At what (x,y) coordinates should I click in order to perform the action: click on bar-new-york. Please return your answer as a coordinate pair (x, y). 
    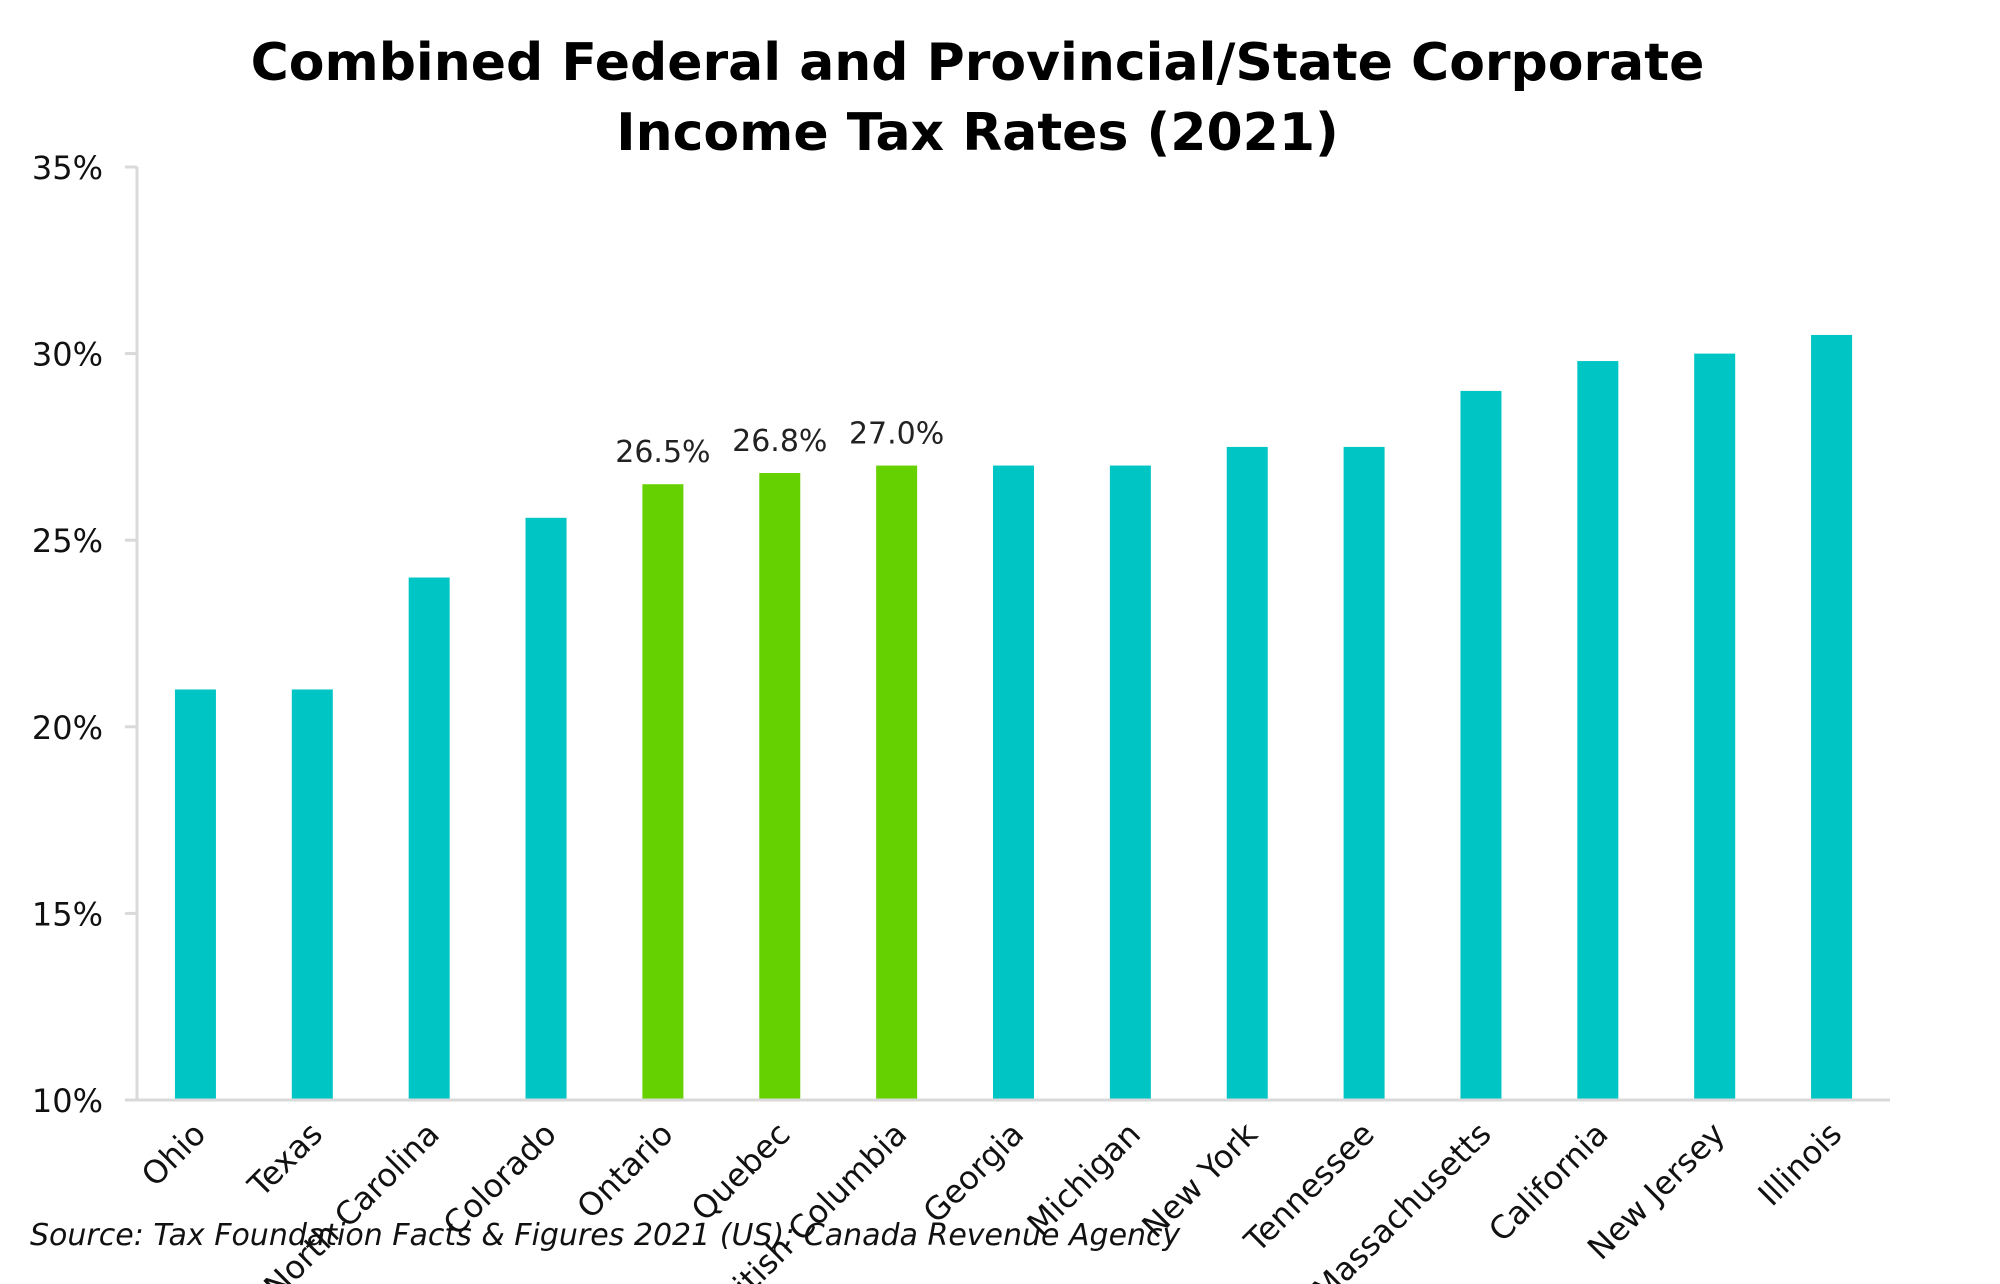
    Looking at the image, I should click on (1247, 773).